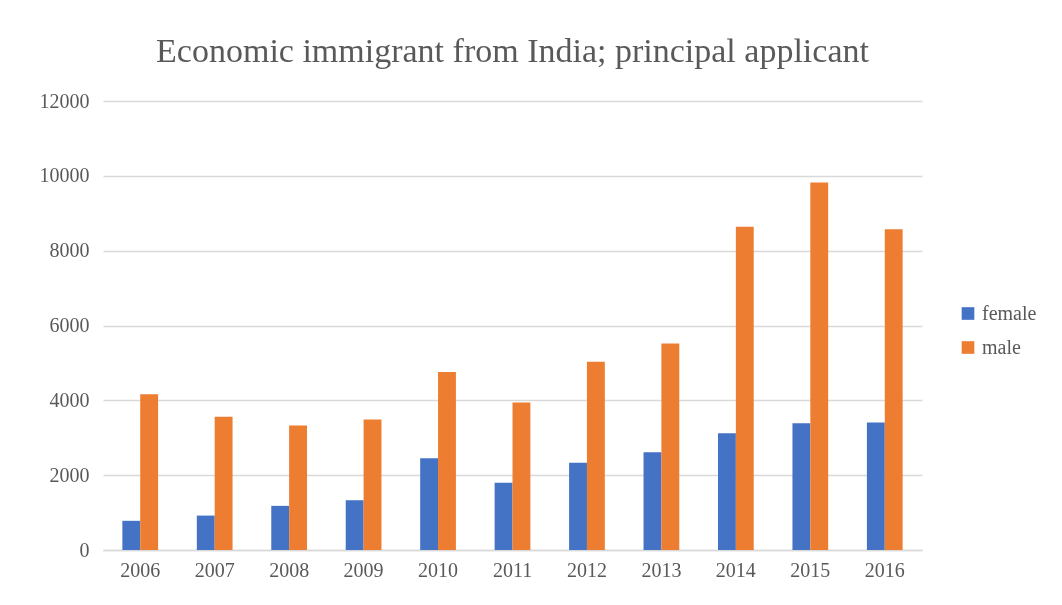  I want to click on x-tick-label: 2015, so click(810, 569).